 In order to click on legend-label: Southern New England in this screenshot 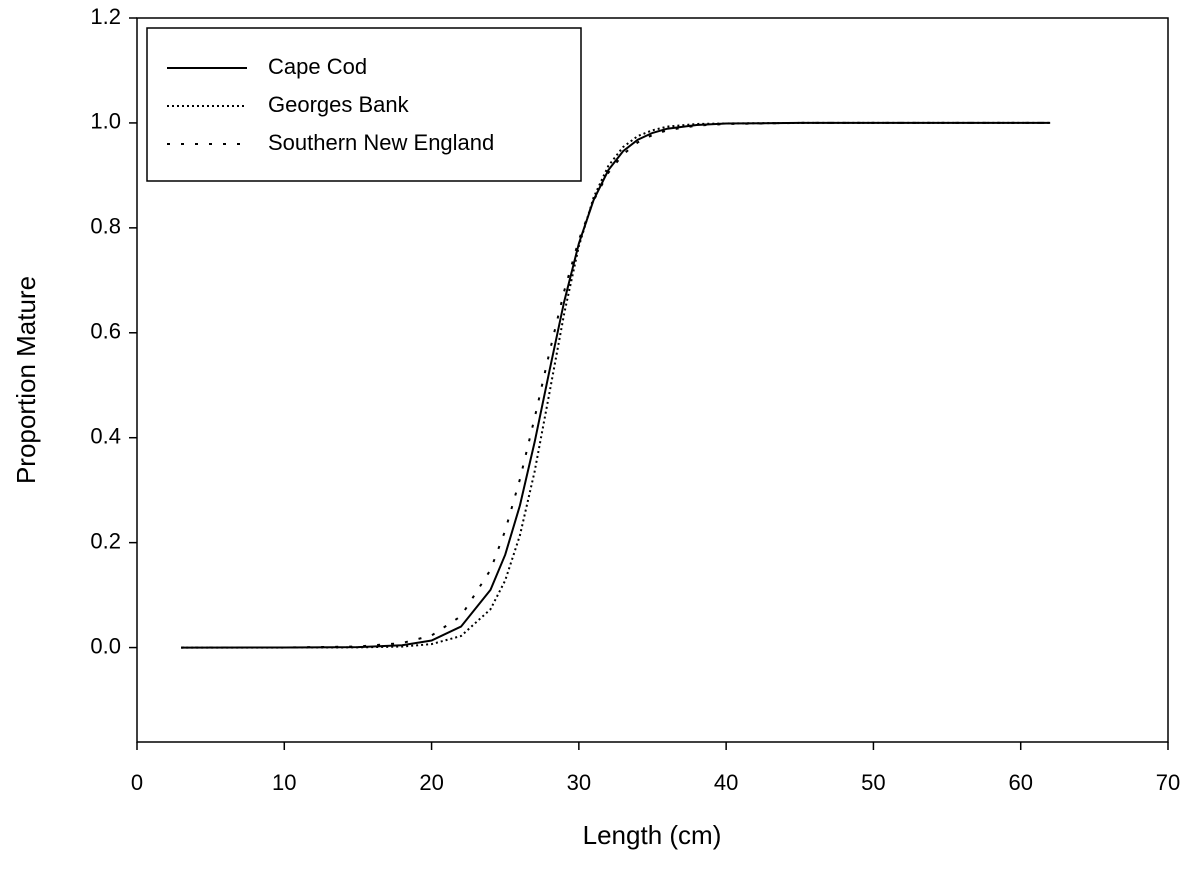, I will do `click(381, 142)`.